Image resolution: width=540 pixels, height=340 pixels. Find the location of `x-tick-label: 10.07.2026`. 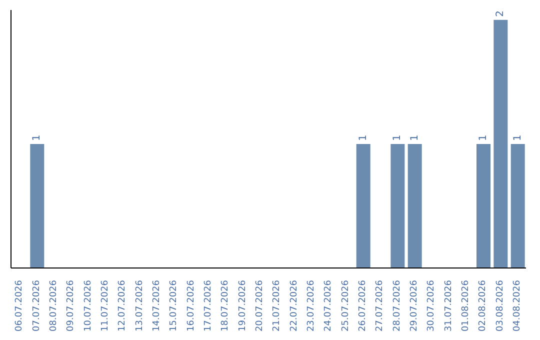

x-tick-label: 10.07.2026 is located at coordinates (88, 306).